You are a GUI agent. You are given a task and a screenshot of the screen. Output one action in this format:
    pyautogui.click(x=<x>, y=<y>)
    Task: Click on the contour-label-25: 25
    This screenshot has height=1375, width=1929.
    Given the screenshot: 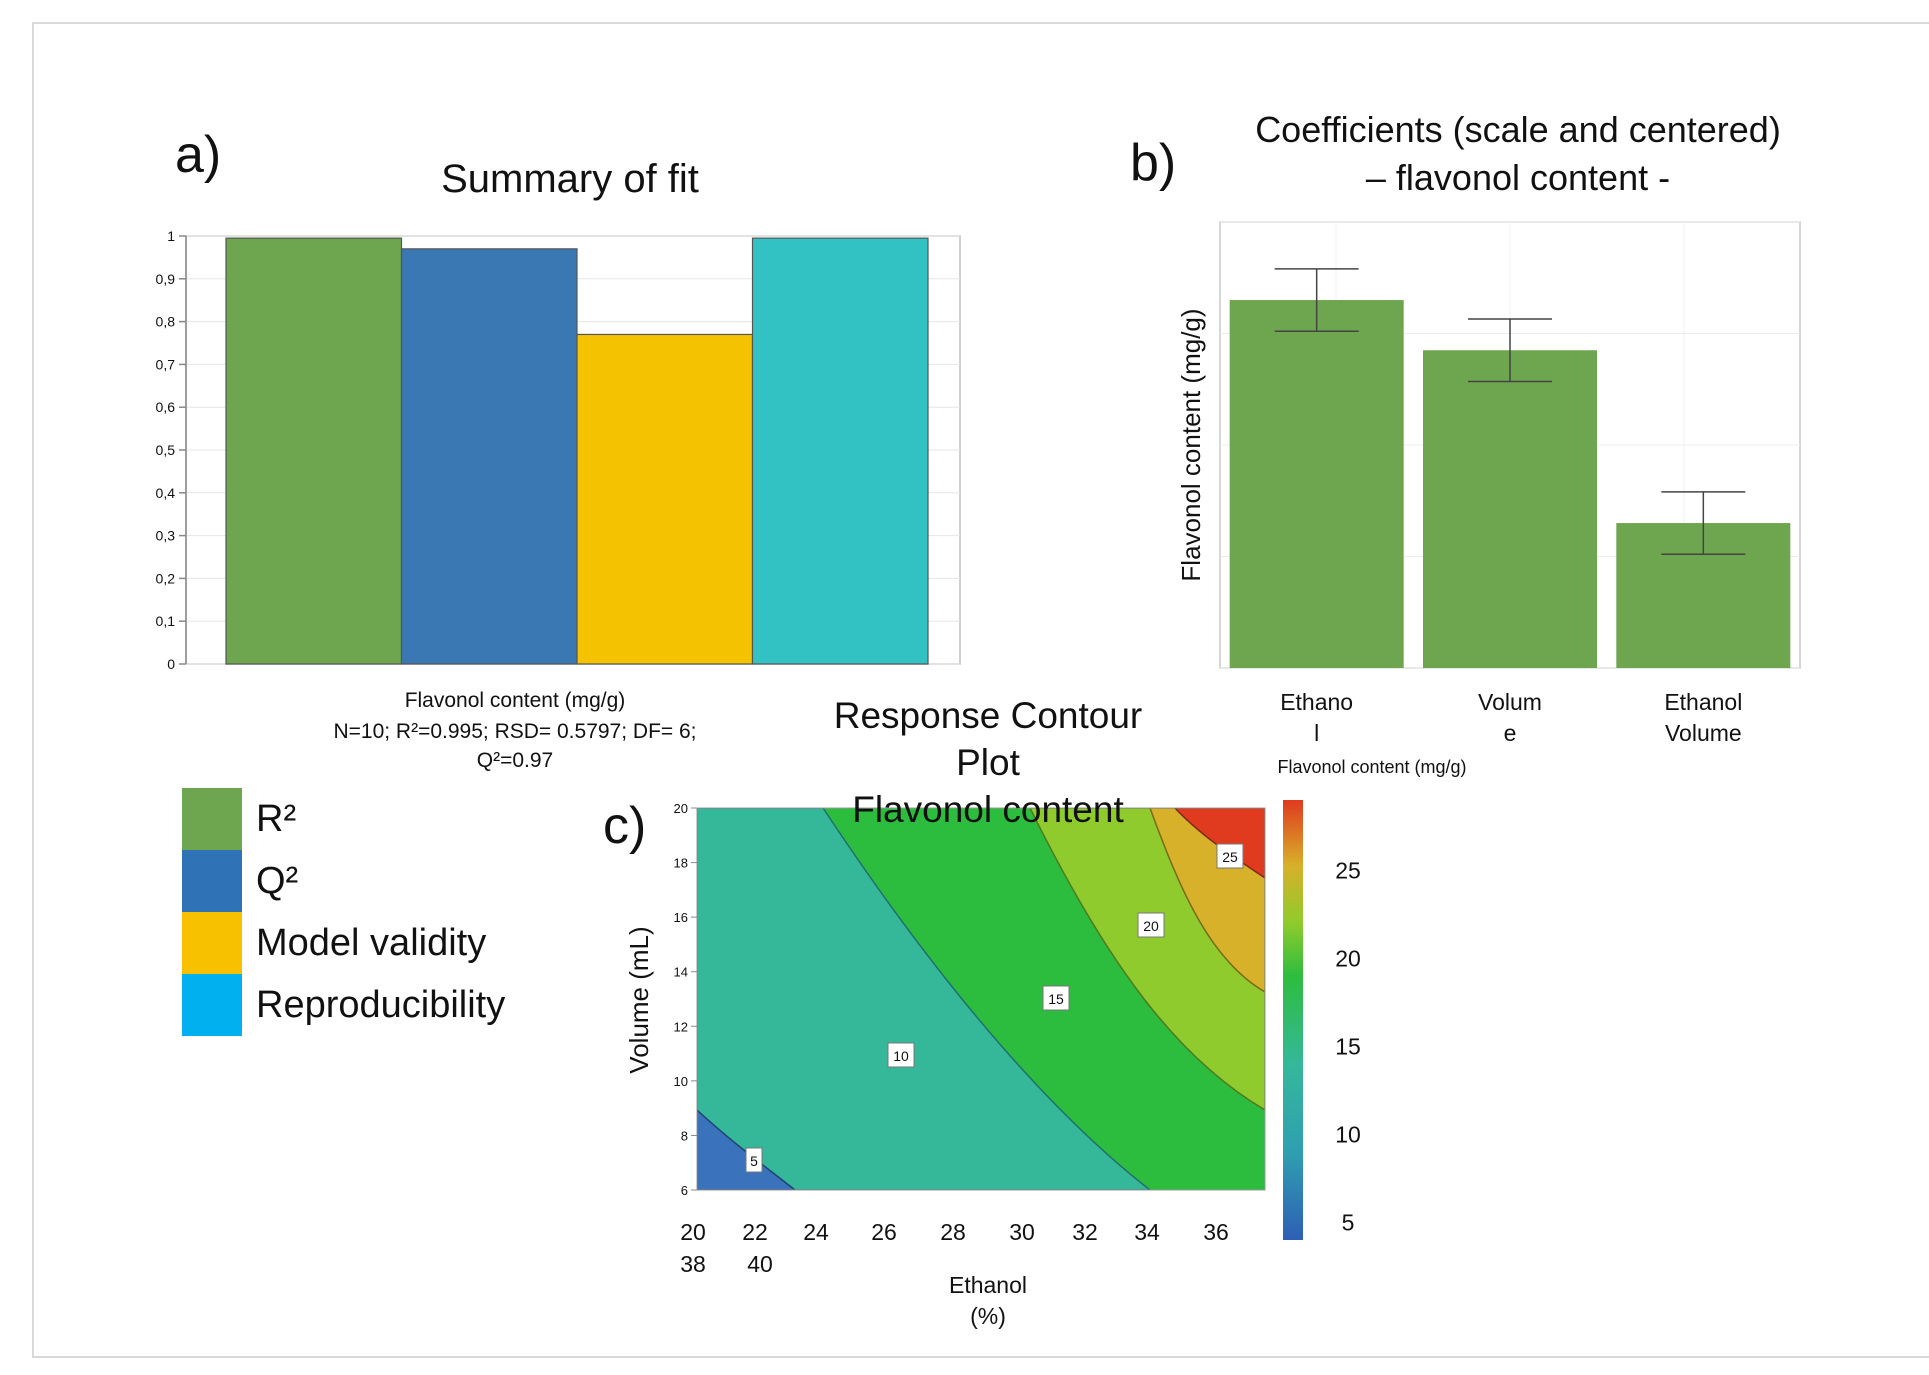 What is the action you would take?
    pyautogui.click(x=1230, y=857)
    